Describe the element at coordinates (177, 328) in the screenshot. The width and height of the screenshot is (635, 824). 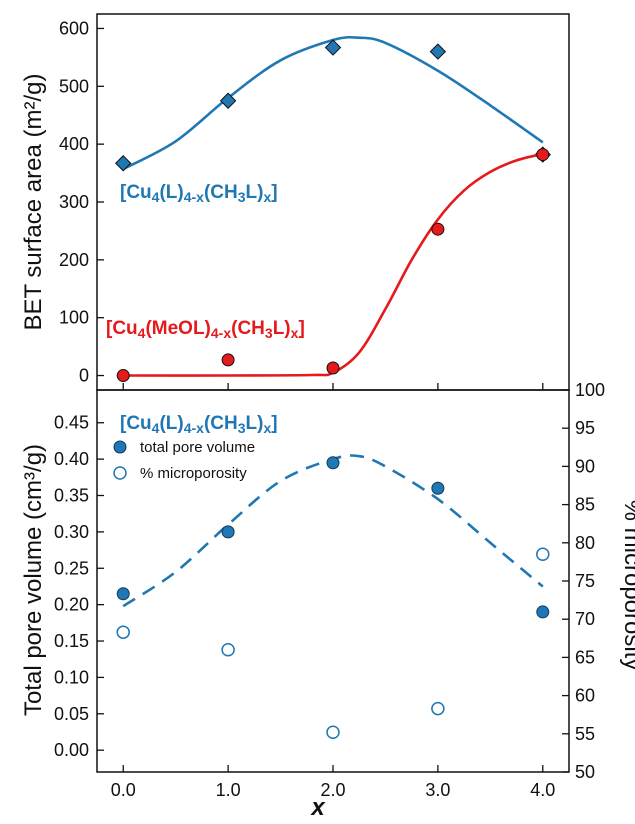
I see `formula-part: (MeOL)` at that location.